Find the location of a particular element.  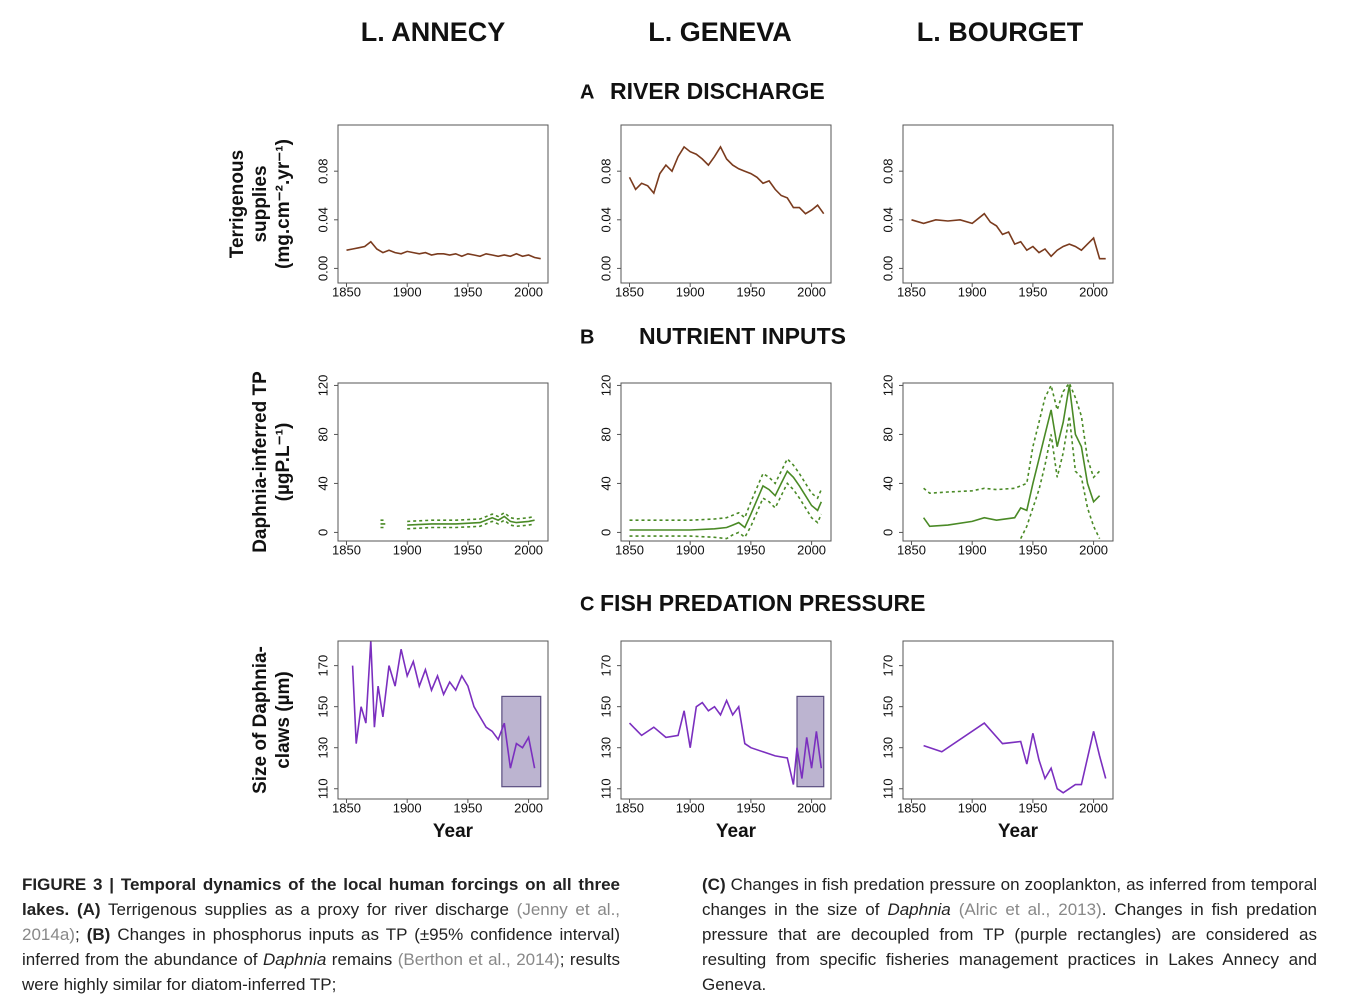

y-axis-label: Daphnia-inferred TP is located at coordinates (260, 462).